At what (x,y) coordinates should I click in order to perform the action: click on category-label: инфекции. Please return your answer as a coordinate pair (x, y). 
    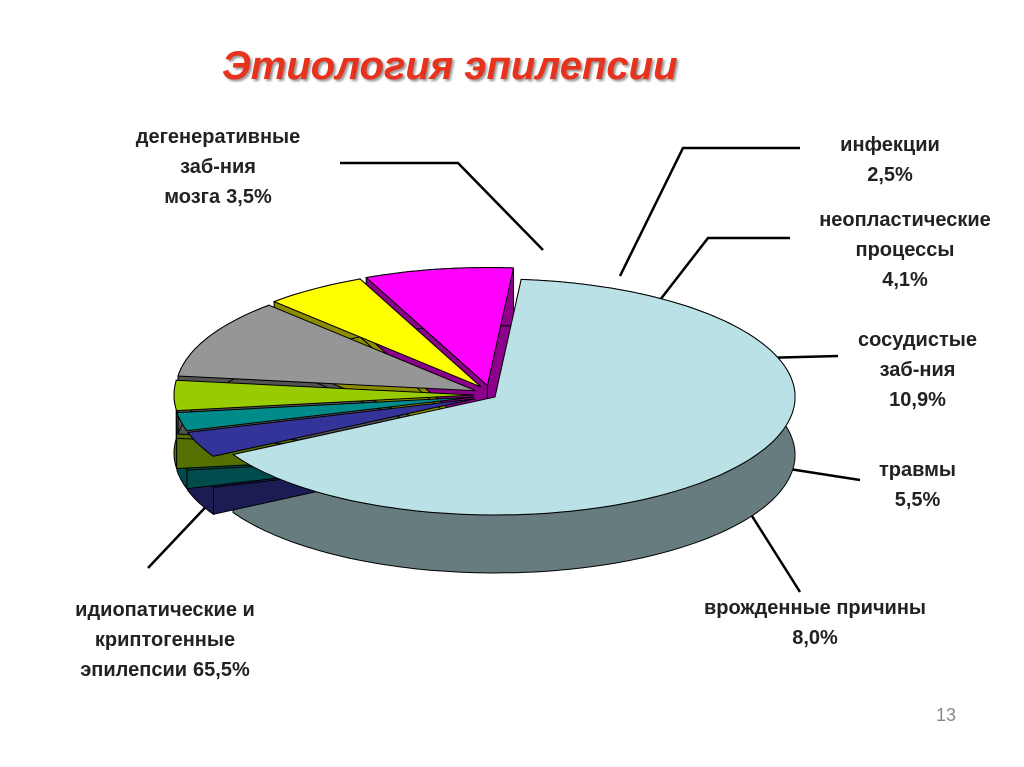
    Looking at the image, I should click on (890, 145).